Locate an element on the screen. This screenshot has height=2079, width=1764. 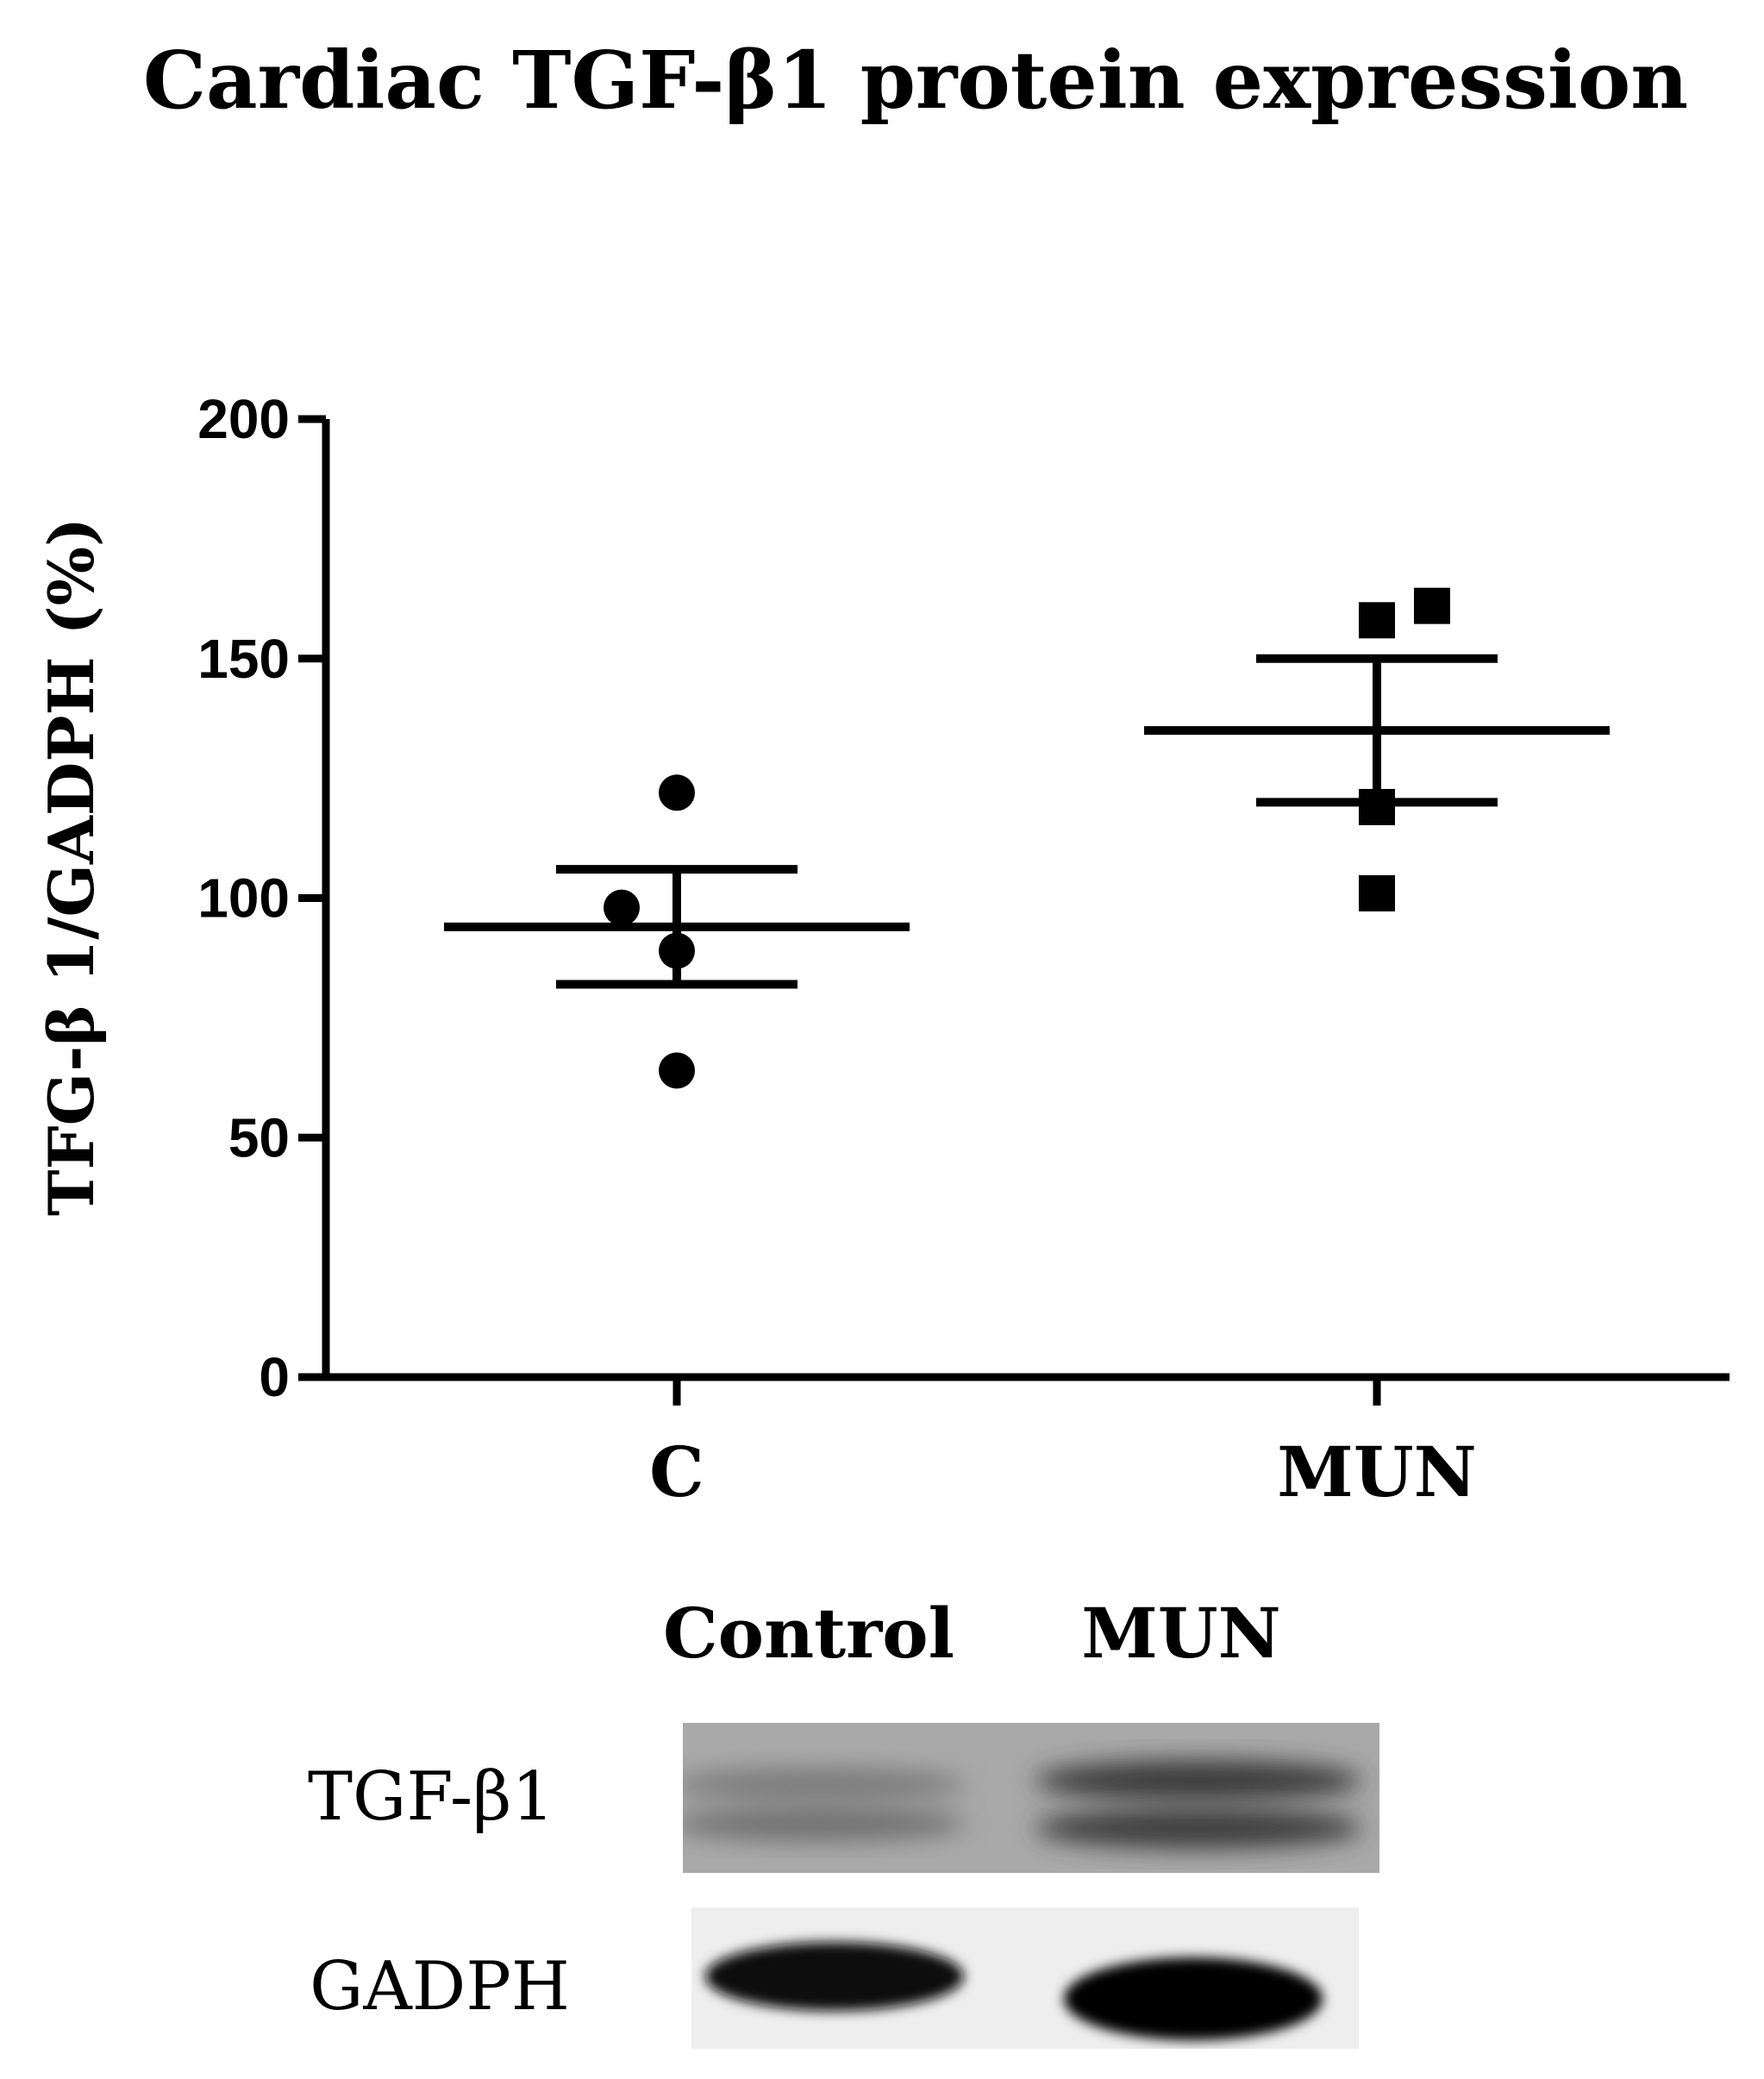
tgf-beta1-blot-strip is located at coordinates (1031, 1798).